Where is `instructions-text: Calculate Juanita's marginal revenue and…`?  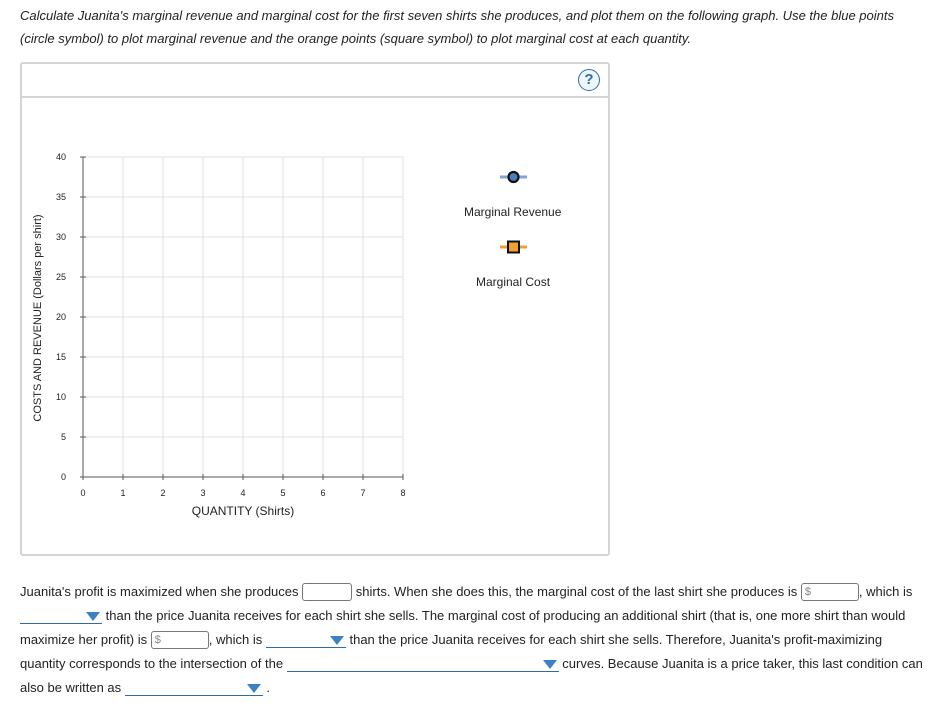 instructions-text: Calculate Juanita's marginal revenue and… is located at coordinates (457, 27).